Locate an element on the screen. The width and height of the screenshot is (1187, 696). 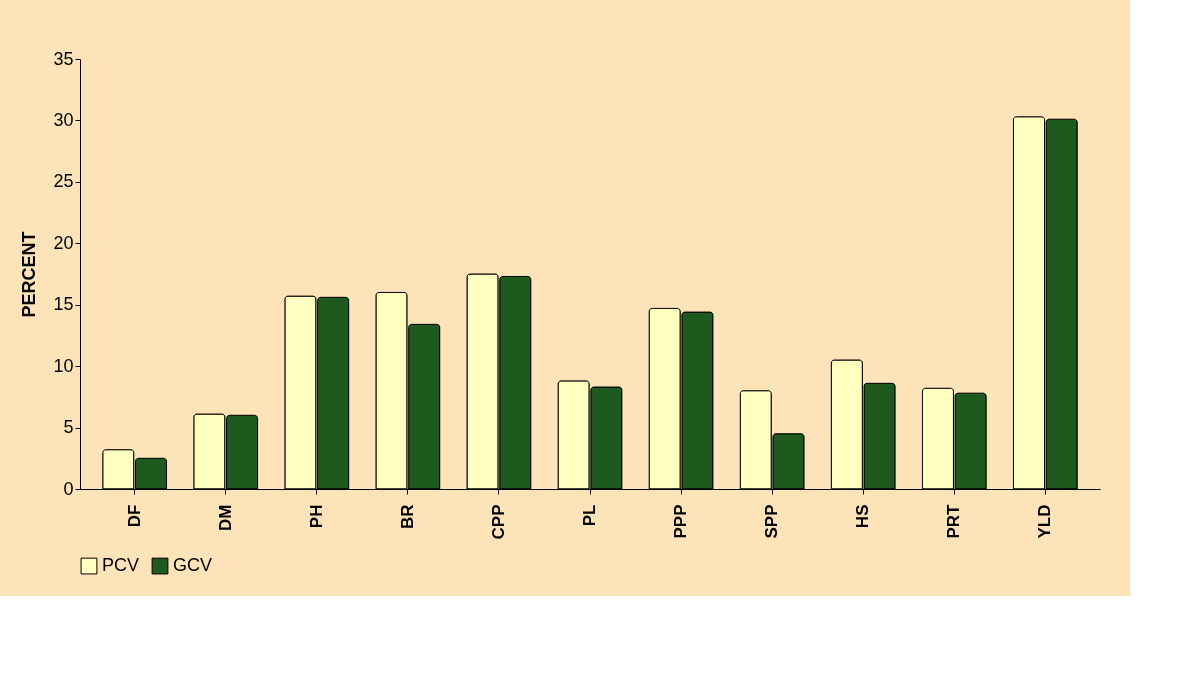
y-tick-label: 0 is located at coordinates (68, 488).